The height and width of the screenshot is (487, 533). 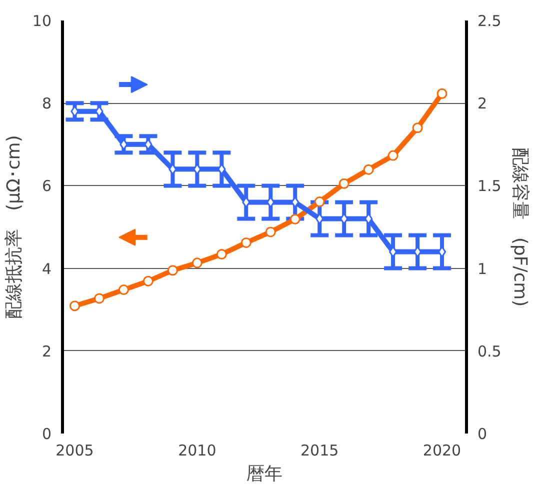 What do you see at coordinates (483, 269) in the screenshot?
I see `y2-tick-label: 1` at bounding box center [483, 269].